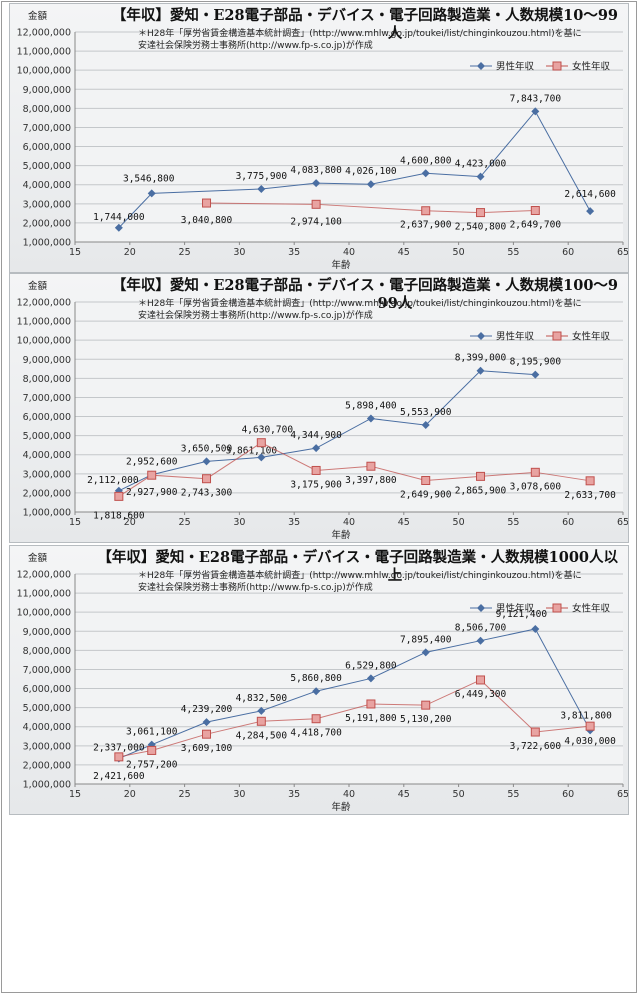  What do you see at coordinates (207, 448) in the screenshot?
I see `data-label: 3,650,500` at bounding box center [207, 448].